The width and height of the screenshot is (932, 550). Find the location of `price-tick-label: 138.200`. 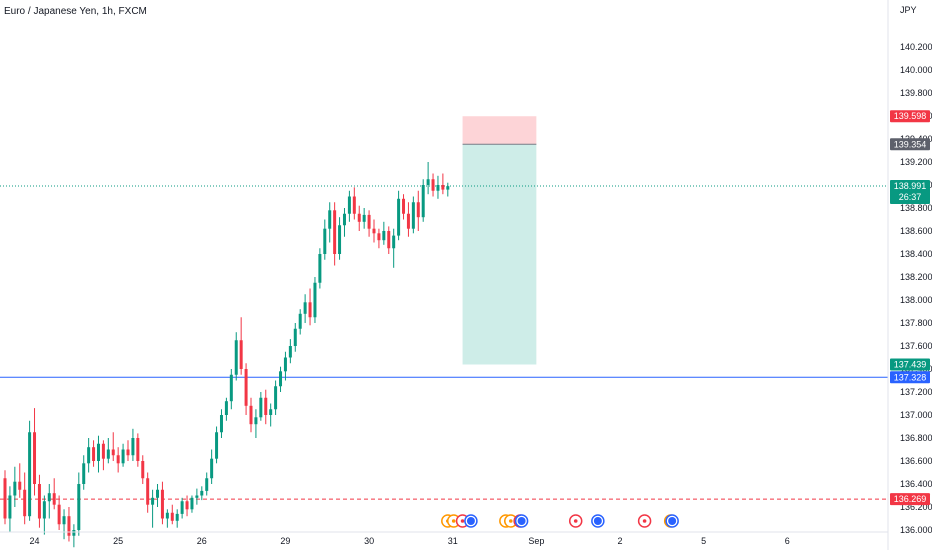

price-tick-label: 138.200 is located at coordinates (916, 277).